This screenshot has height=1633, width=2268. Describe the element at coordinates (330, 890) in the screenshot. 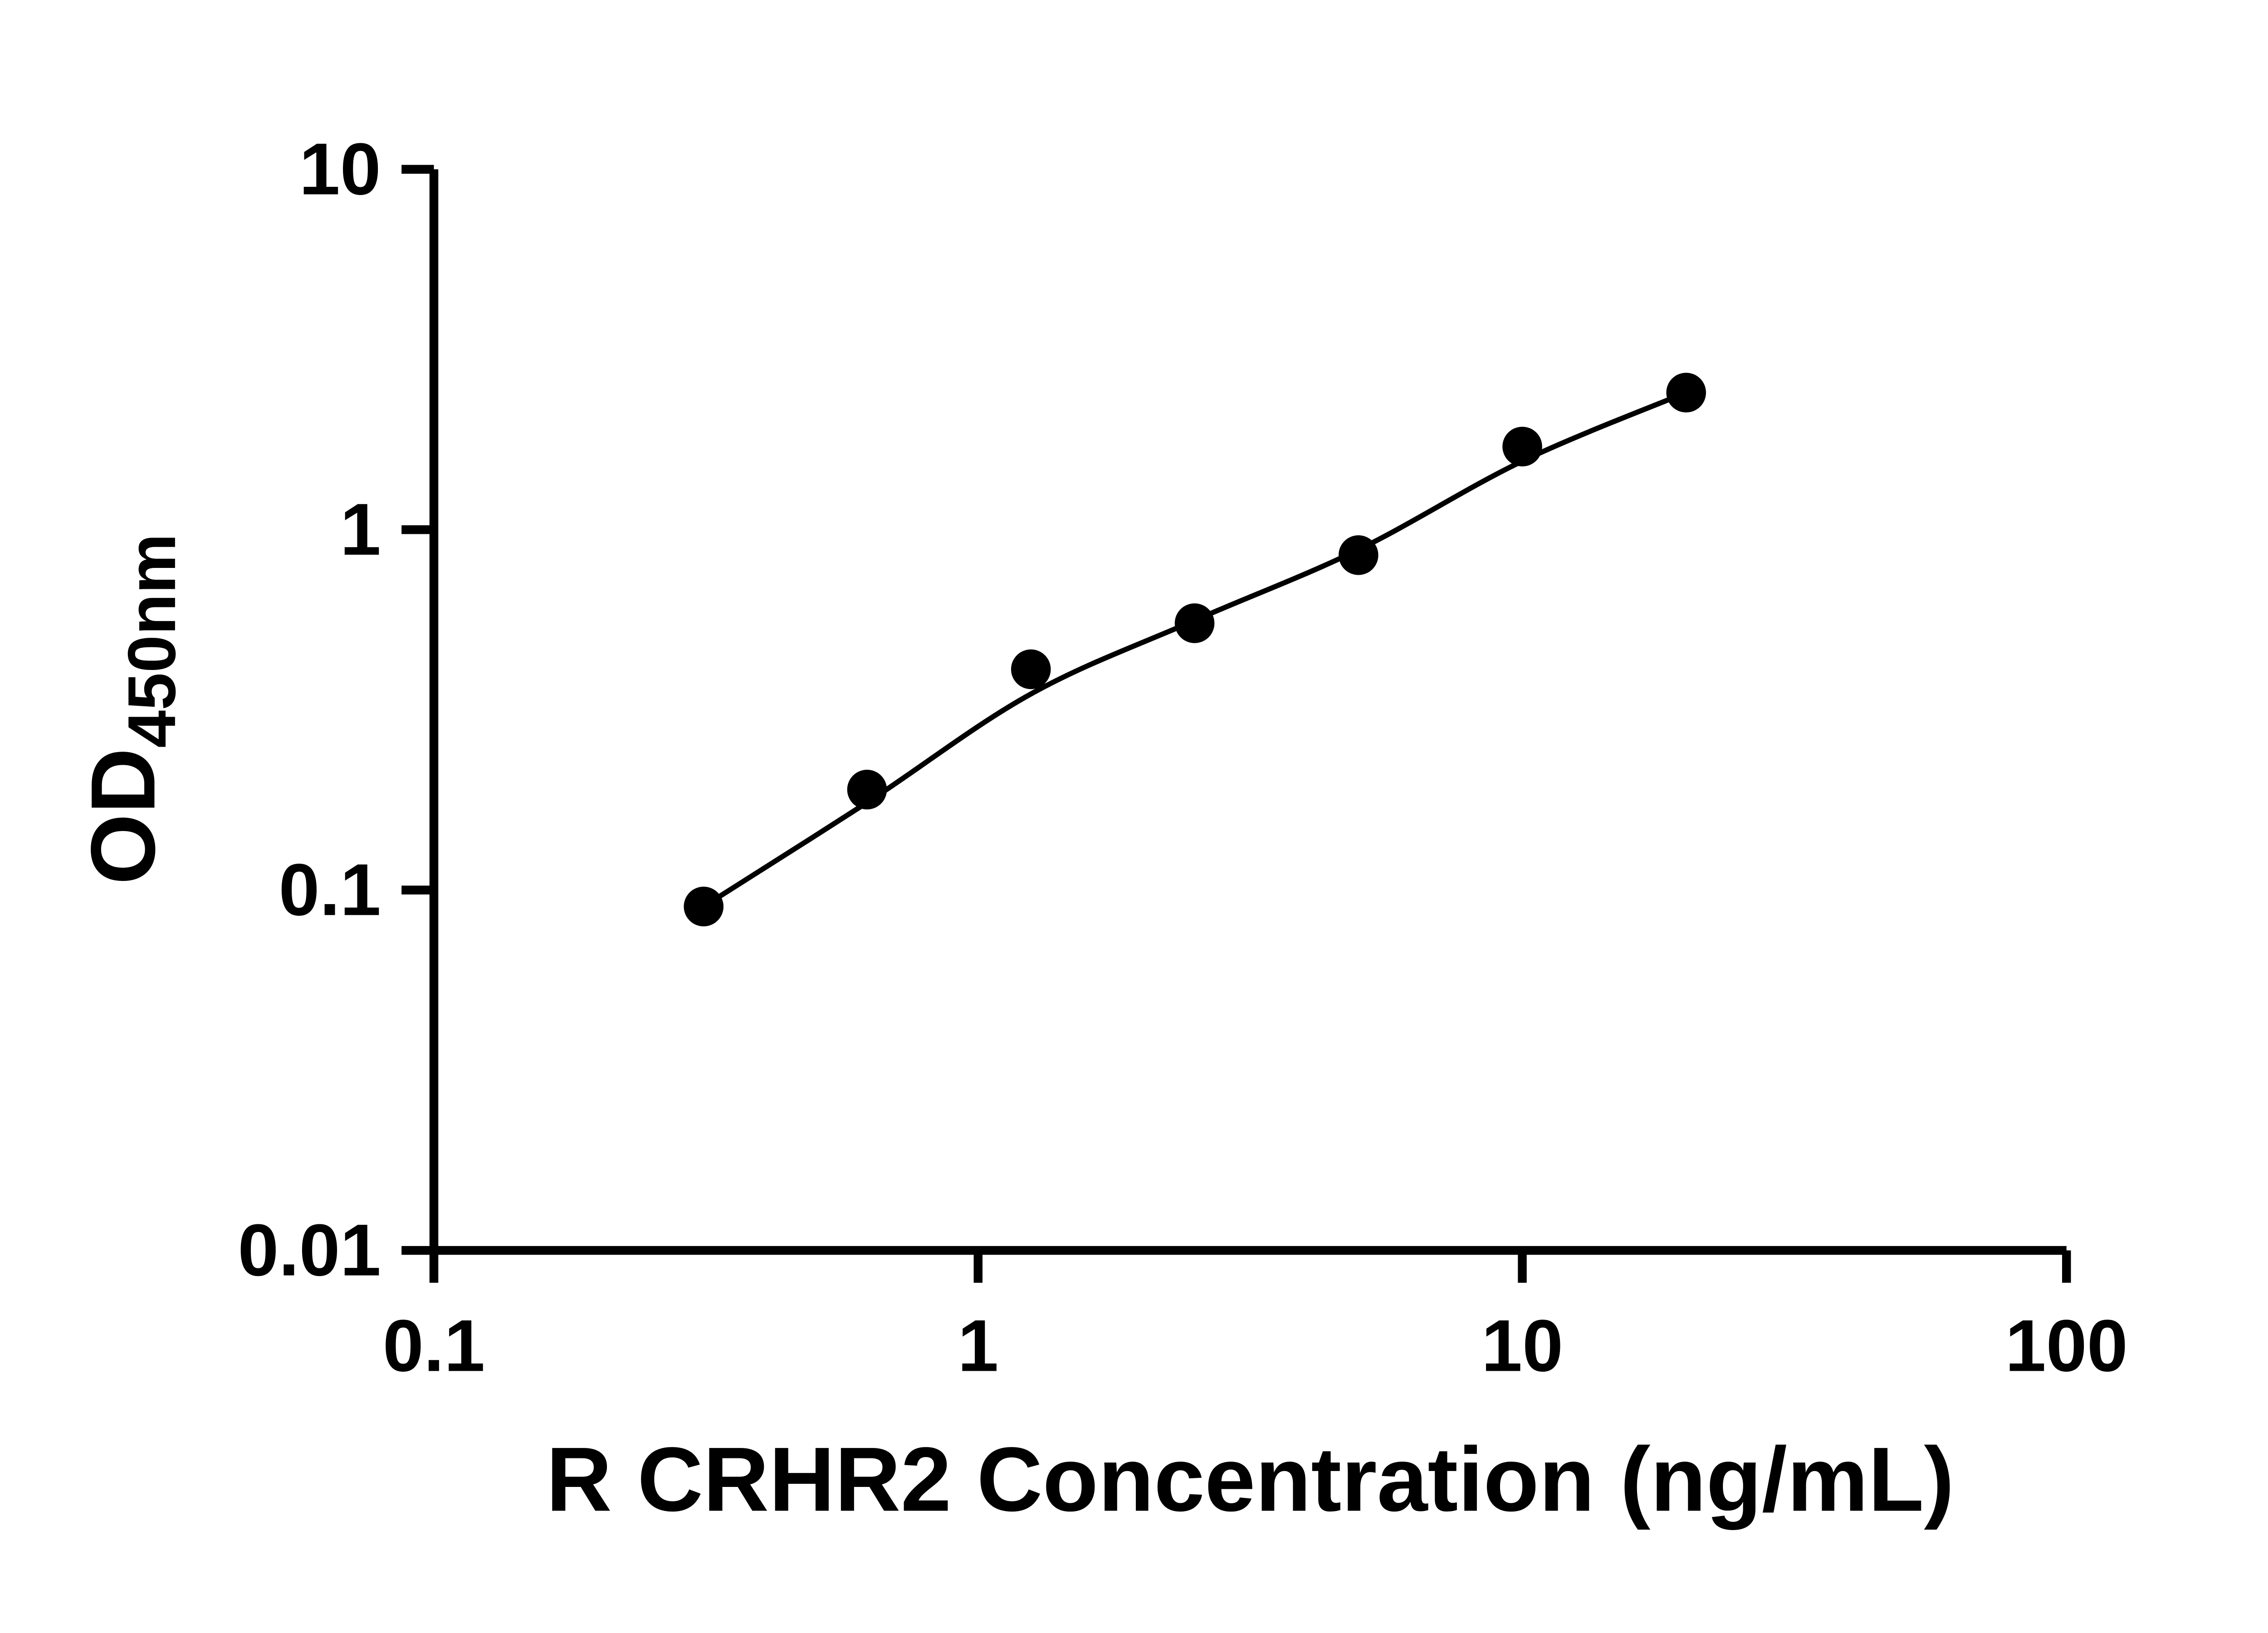

I see `y-axis-tick-label: 0.1` at that location.